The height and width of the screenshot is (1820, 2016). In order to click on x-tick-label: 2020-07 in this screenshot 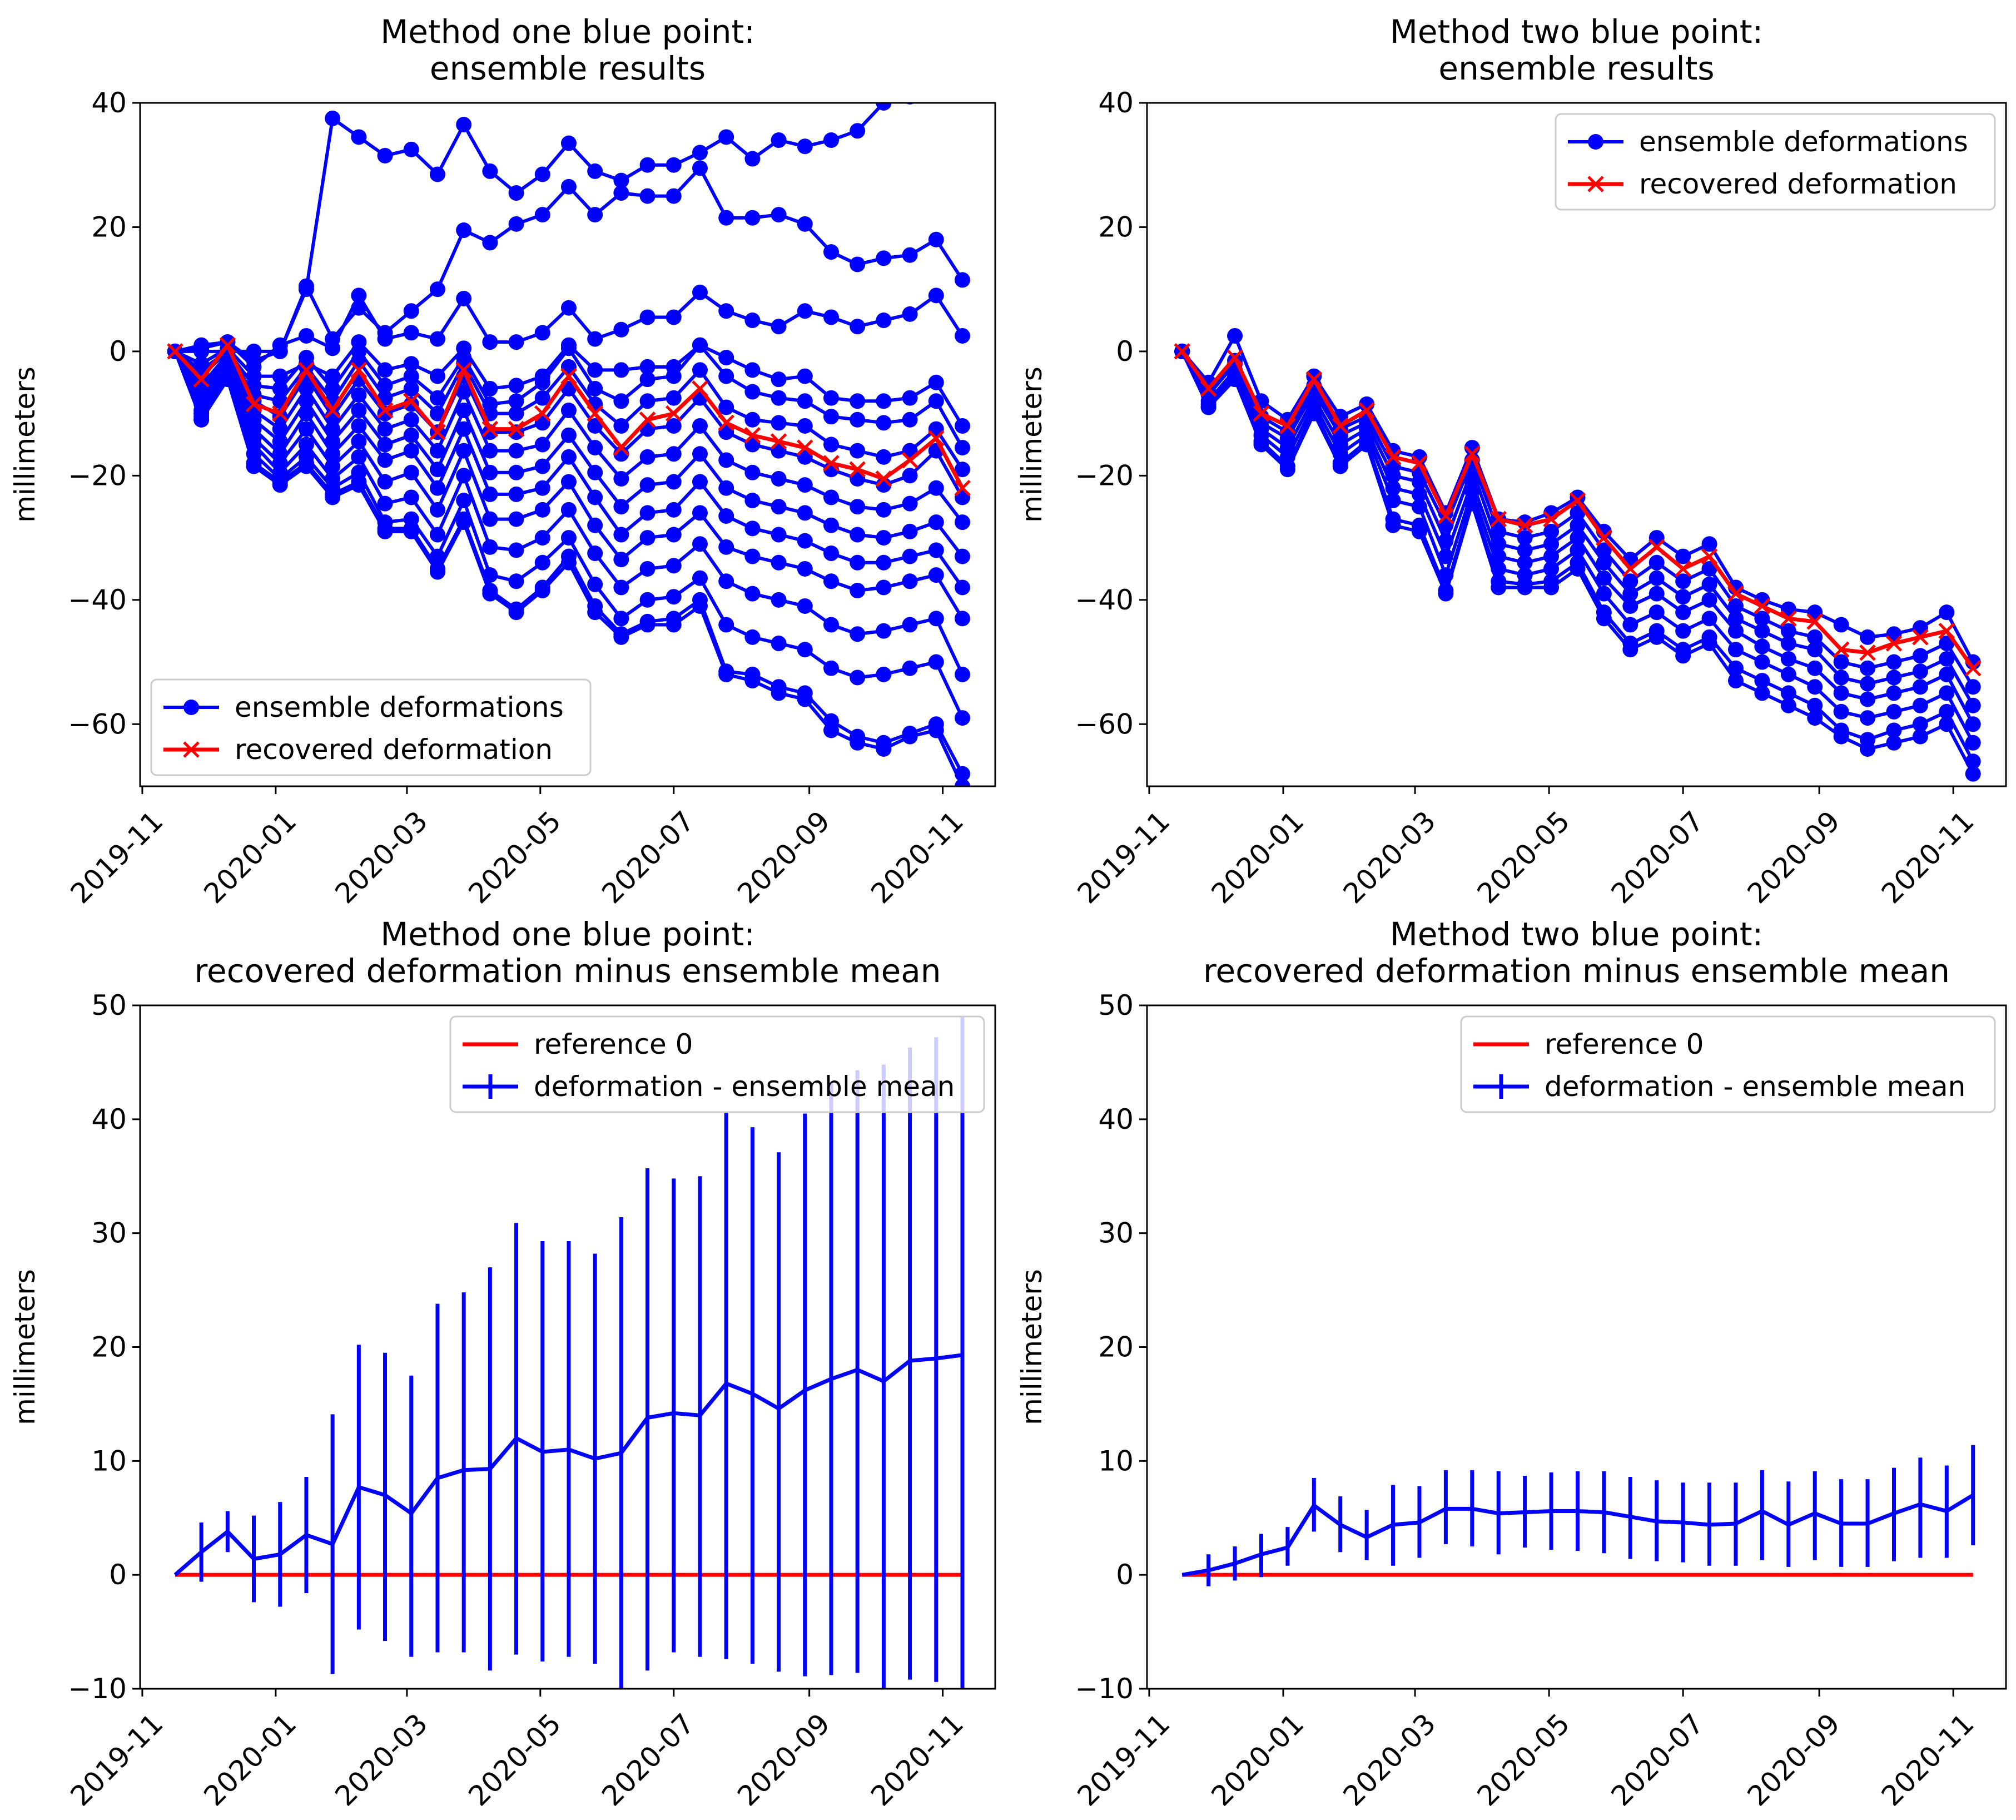, I will do `click(648, 858)`.